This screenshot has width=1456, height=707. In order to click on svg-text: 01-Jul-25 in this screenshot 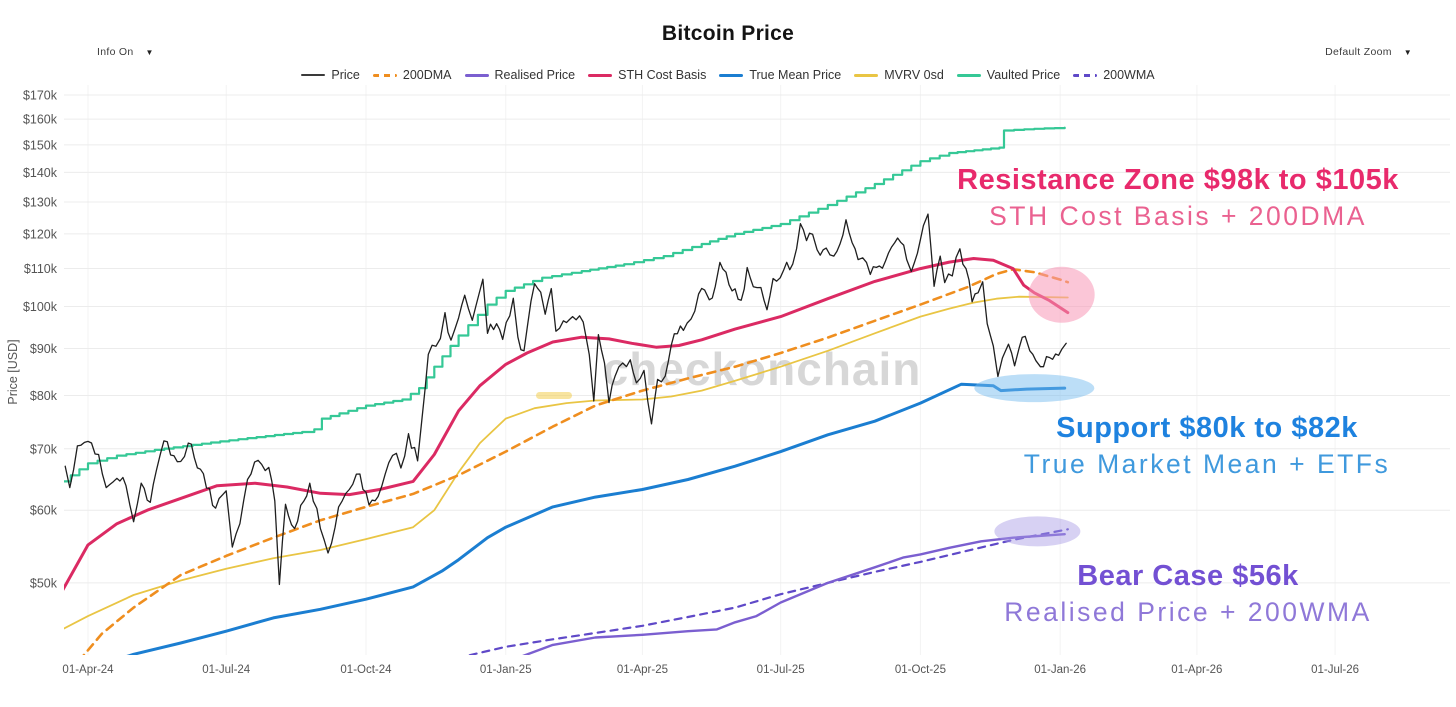, I will do `click(781, 670)`.